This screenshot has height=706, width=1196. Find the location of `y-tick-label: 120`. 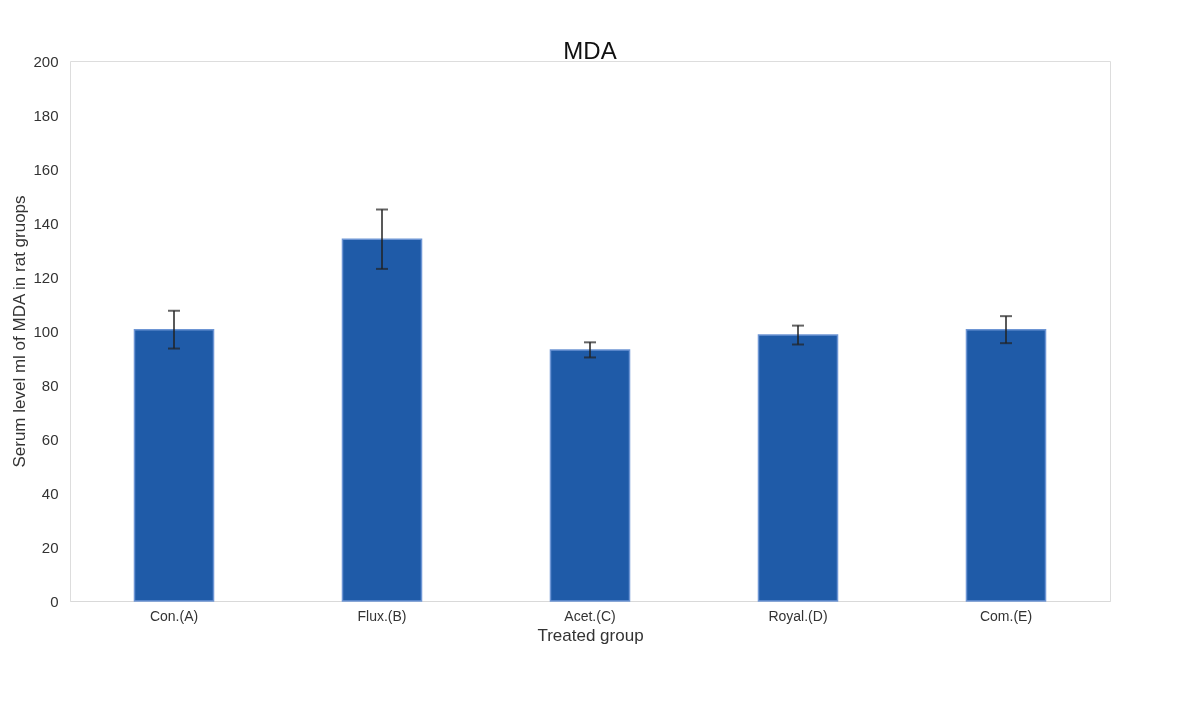

y-tick-label: 120 is located at coordinates (46, 277).